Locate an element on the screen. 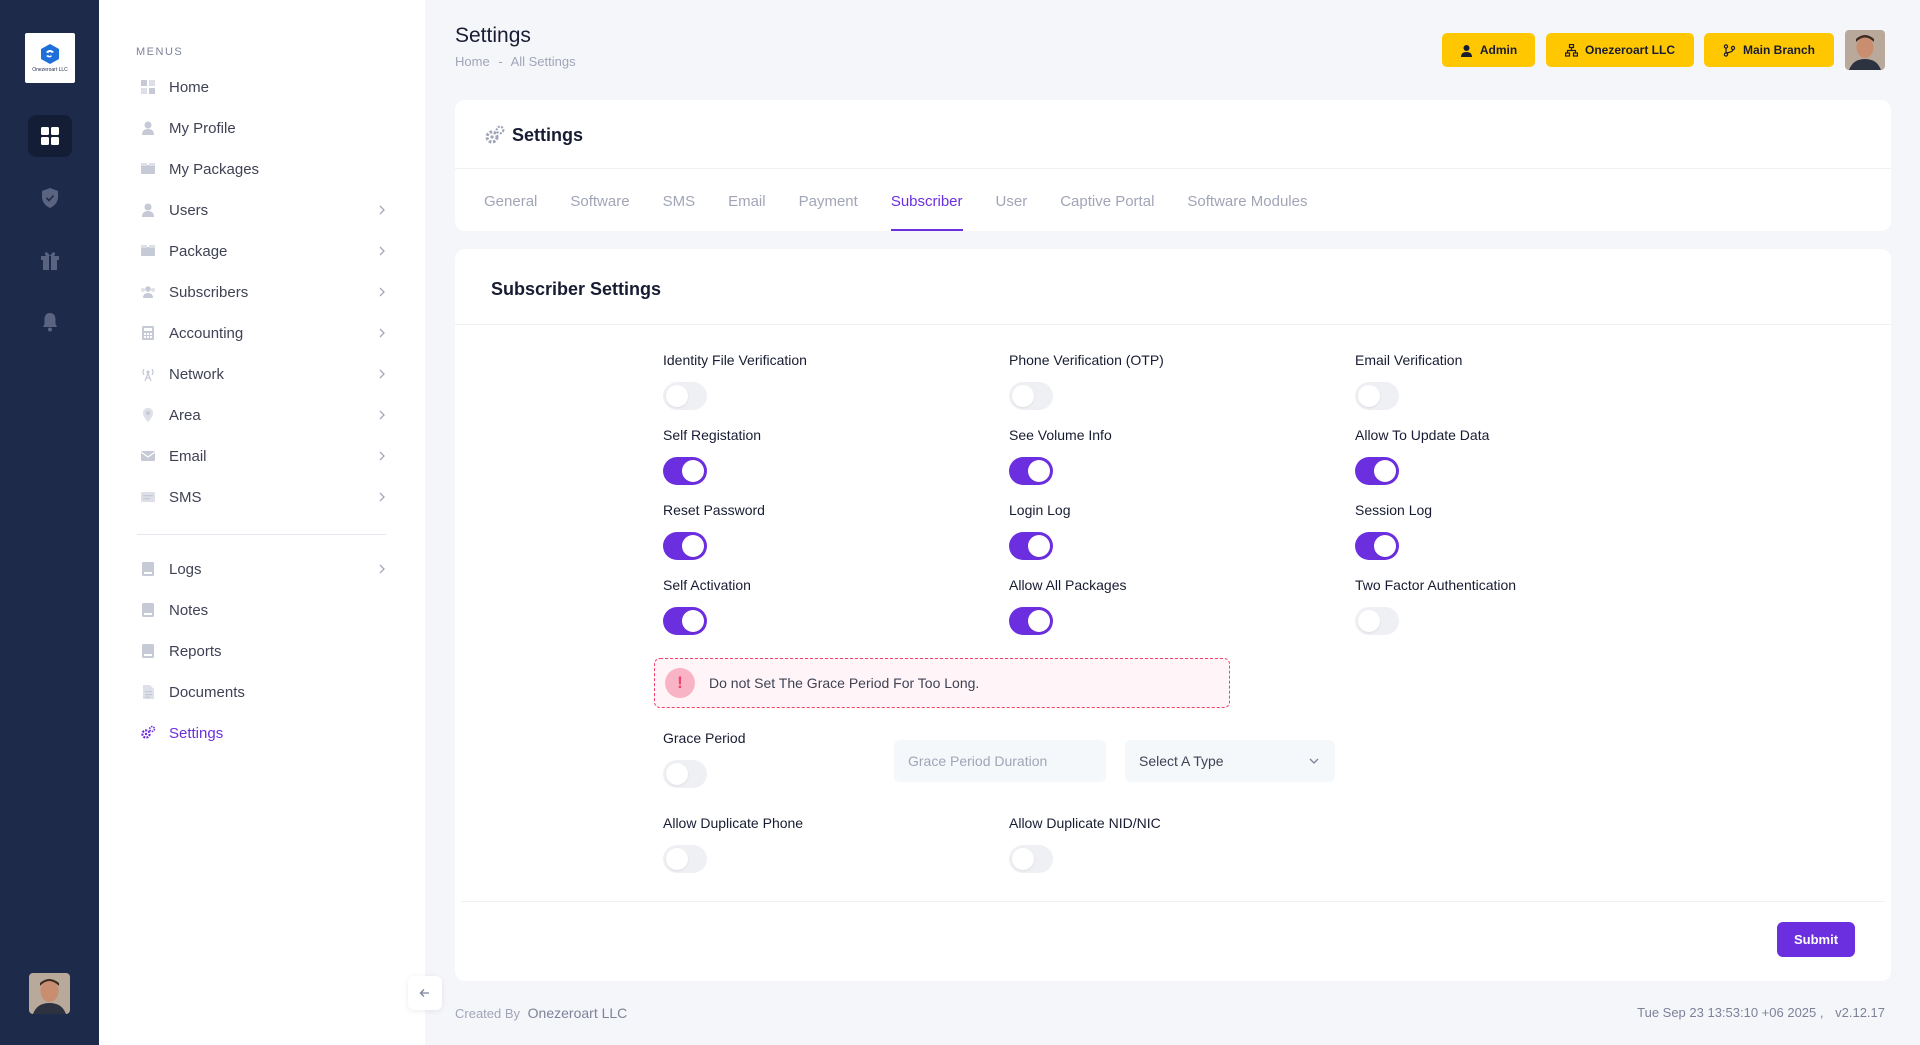 The height and width of the screenshot is (1045, 1920). packages-icon is located at coordinates (148, 169).